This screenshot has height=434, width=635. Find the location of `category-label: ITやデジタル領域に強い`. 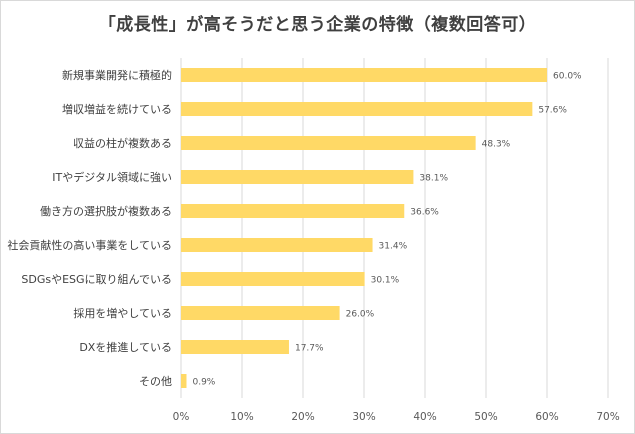

category-label: ITやデジタル領域に強い is located at coordinates (112, 177).